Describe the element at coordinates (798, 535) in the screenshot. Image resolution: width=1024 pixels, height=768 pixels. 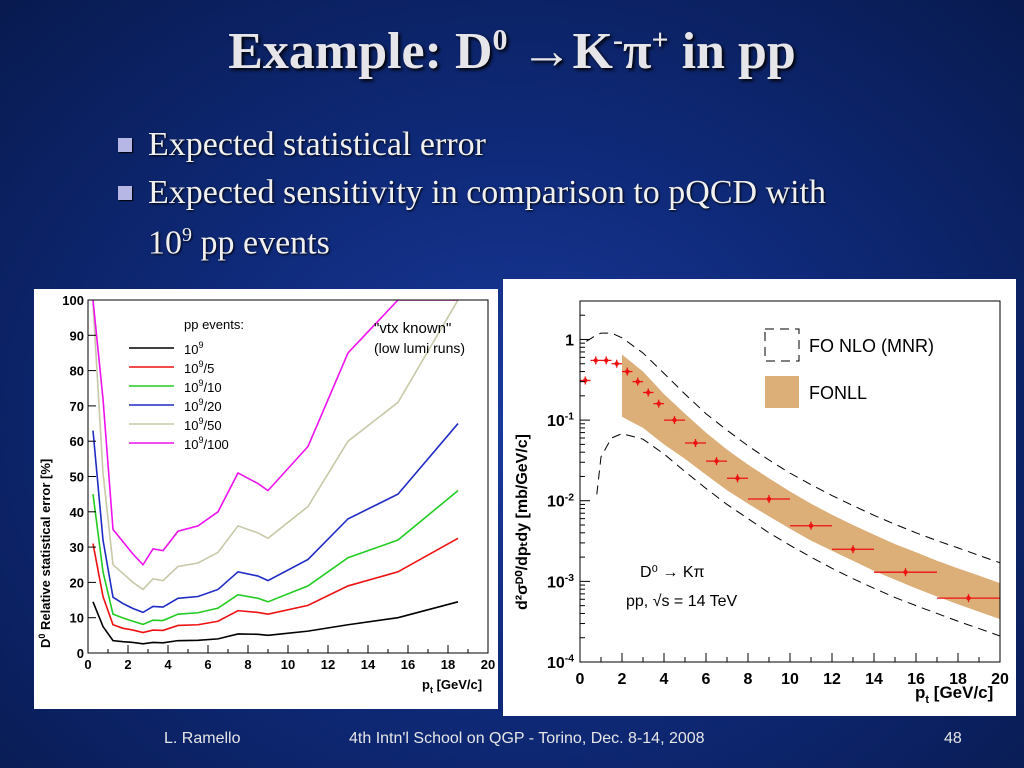
I see `mnr-lower-curve` at that location.